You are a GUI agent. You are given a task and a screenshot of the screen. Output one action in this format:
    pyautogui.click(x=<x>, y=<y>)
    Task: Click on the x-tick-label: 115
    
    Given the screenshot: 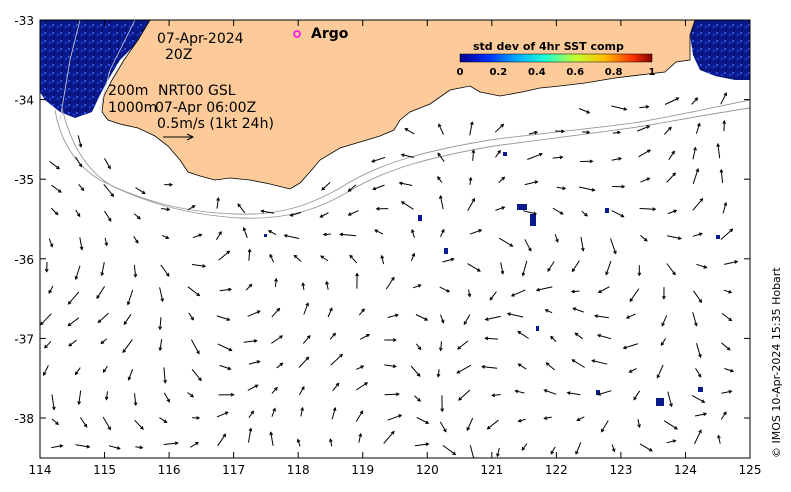 What is the action you would take?
    pyautogui.click(x=104, y=470)
    